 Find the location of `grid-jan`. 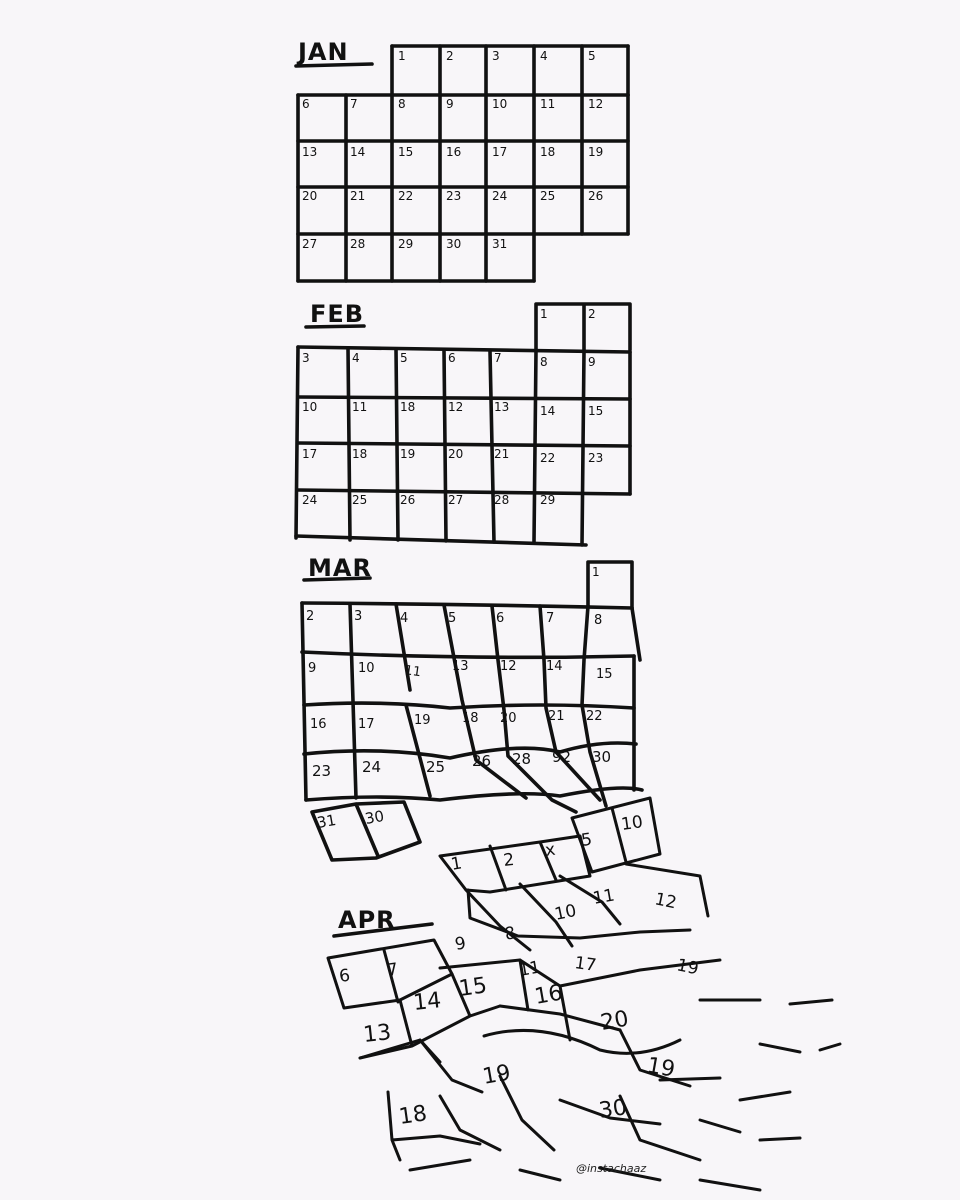

grid-jan is located at coordinates (463, 163).